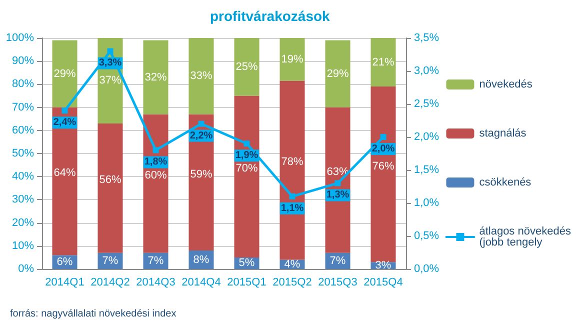 The width and height of the screenshot is (584, 327). What do you see at coordinates (526, 237) in the screenshot?
I see `legend-label: átlagos növekedés (jobb tengely` at bounding box center [526, 237].